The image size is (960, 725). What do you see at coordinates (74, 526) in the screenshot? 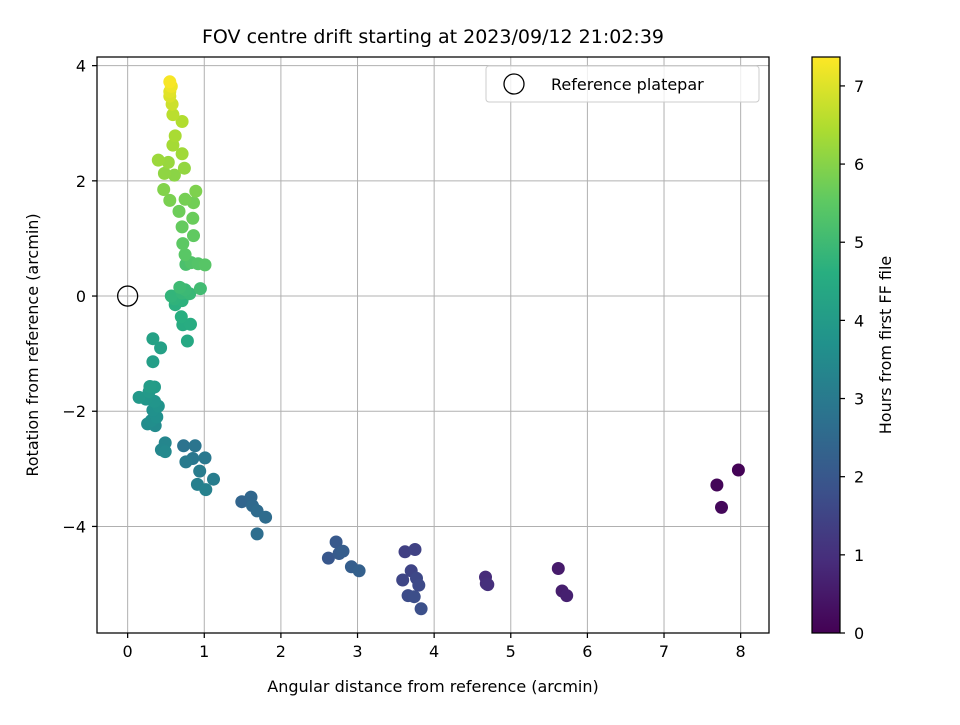
I see `y-tick-label: −4` at bounding box center [74, 526].